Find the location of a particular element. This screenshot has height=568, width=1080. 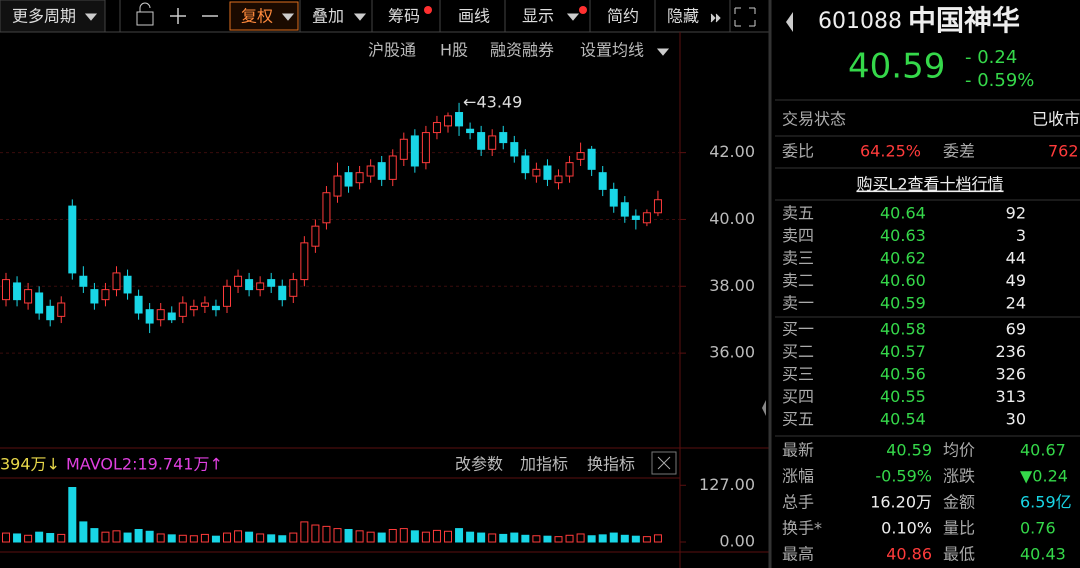

diff-label: 委差 is located at coordinates (959, 151).